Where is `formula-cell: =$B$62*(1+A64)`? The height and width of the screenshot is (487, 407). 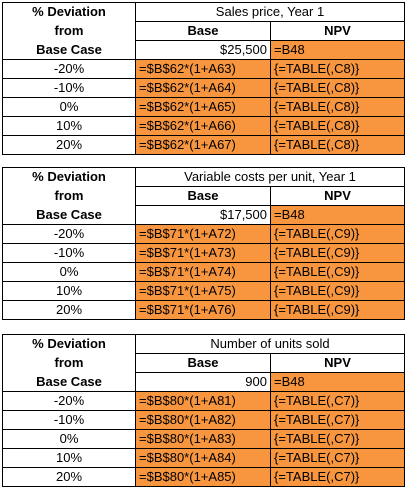 formula-cell: =$B$62*(1+A64) is located at coordinates (203, 88).